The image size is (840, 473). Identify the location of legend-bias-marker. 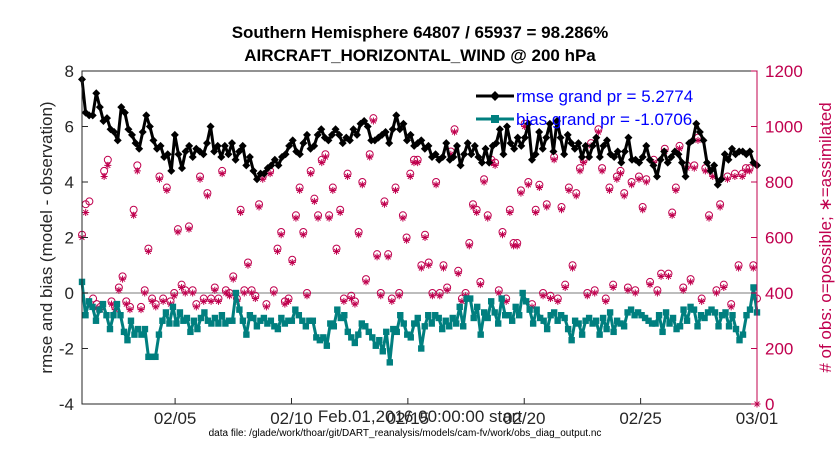
(495, 119).